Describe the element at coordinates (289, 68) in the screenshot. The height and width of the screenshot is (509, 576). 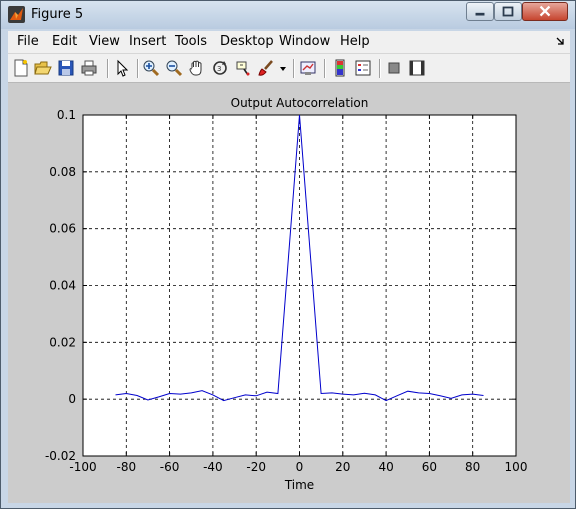
I see `figure-toolbar: 3` at that location.